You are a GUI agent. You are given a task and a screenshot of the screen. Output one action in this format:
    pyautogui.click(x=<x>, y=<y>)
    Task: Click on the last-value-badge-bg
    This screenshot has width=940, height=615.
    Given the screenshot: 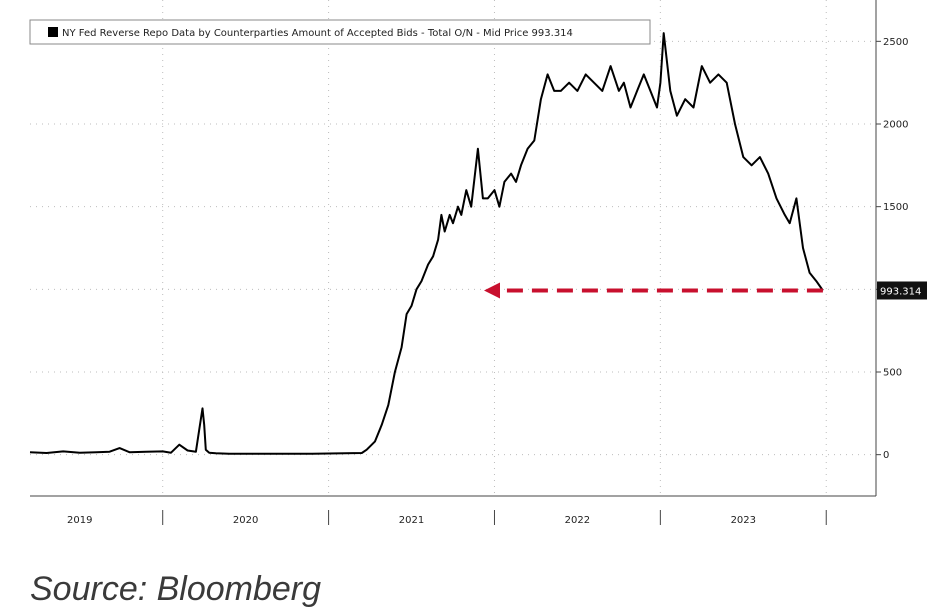 What is the action you would take?
    pyautogui.click(x=902, y=290)
    